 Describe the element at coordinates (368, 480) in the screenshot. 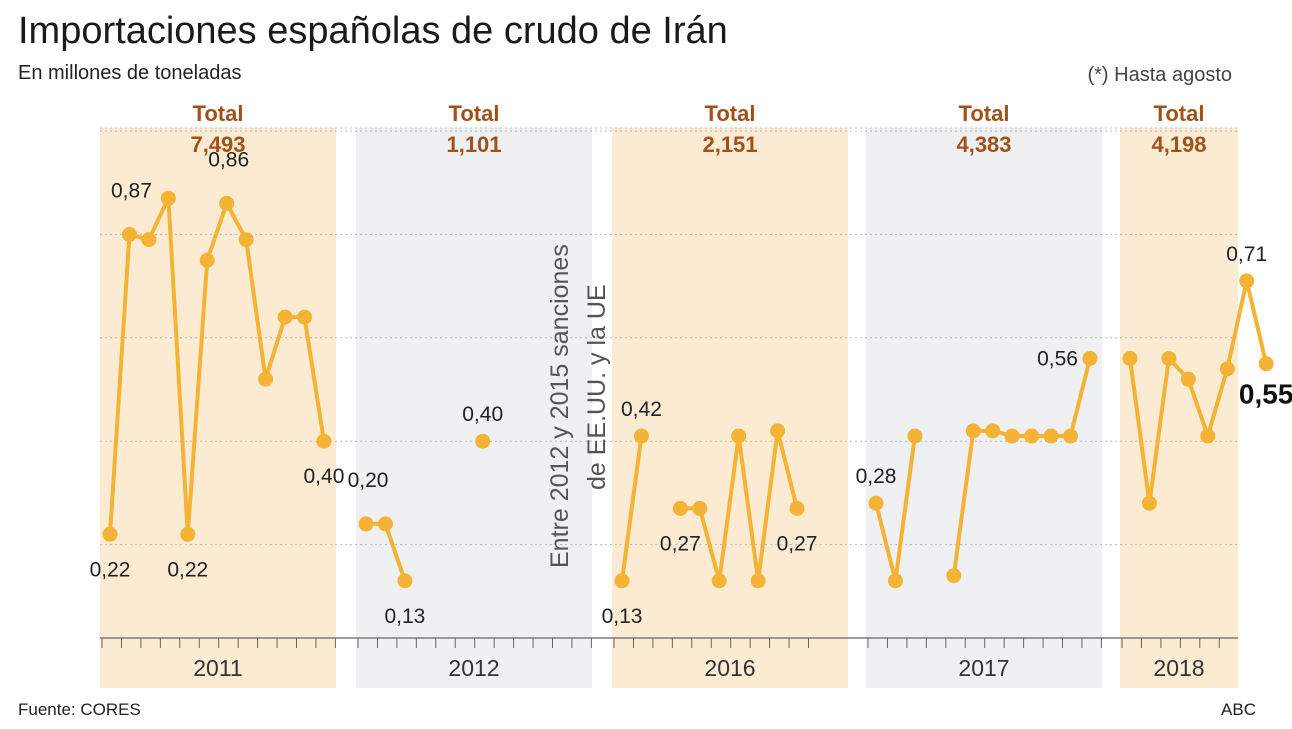

I see `data-label: 0,20` at that location.